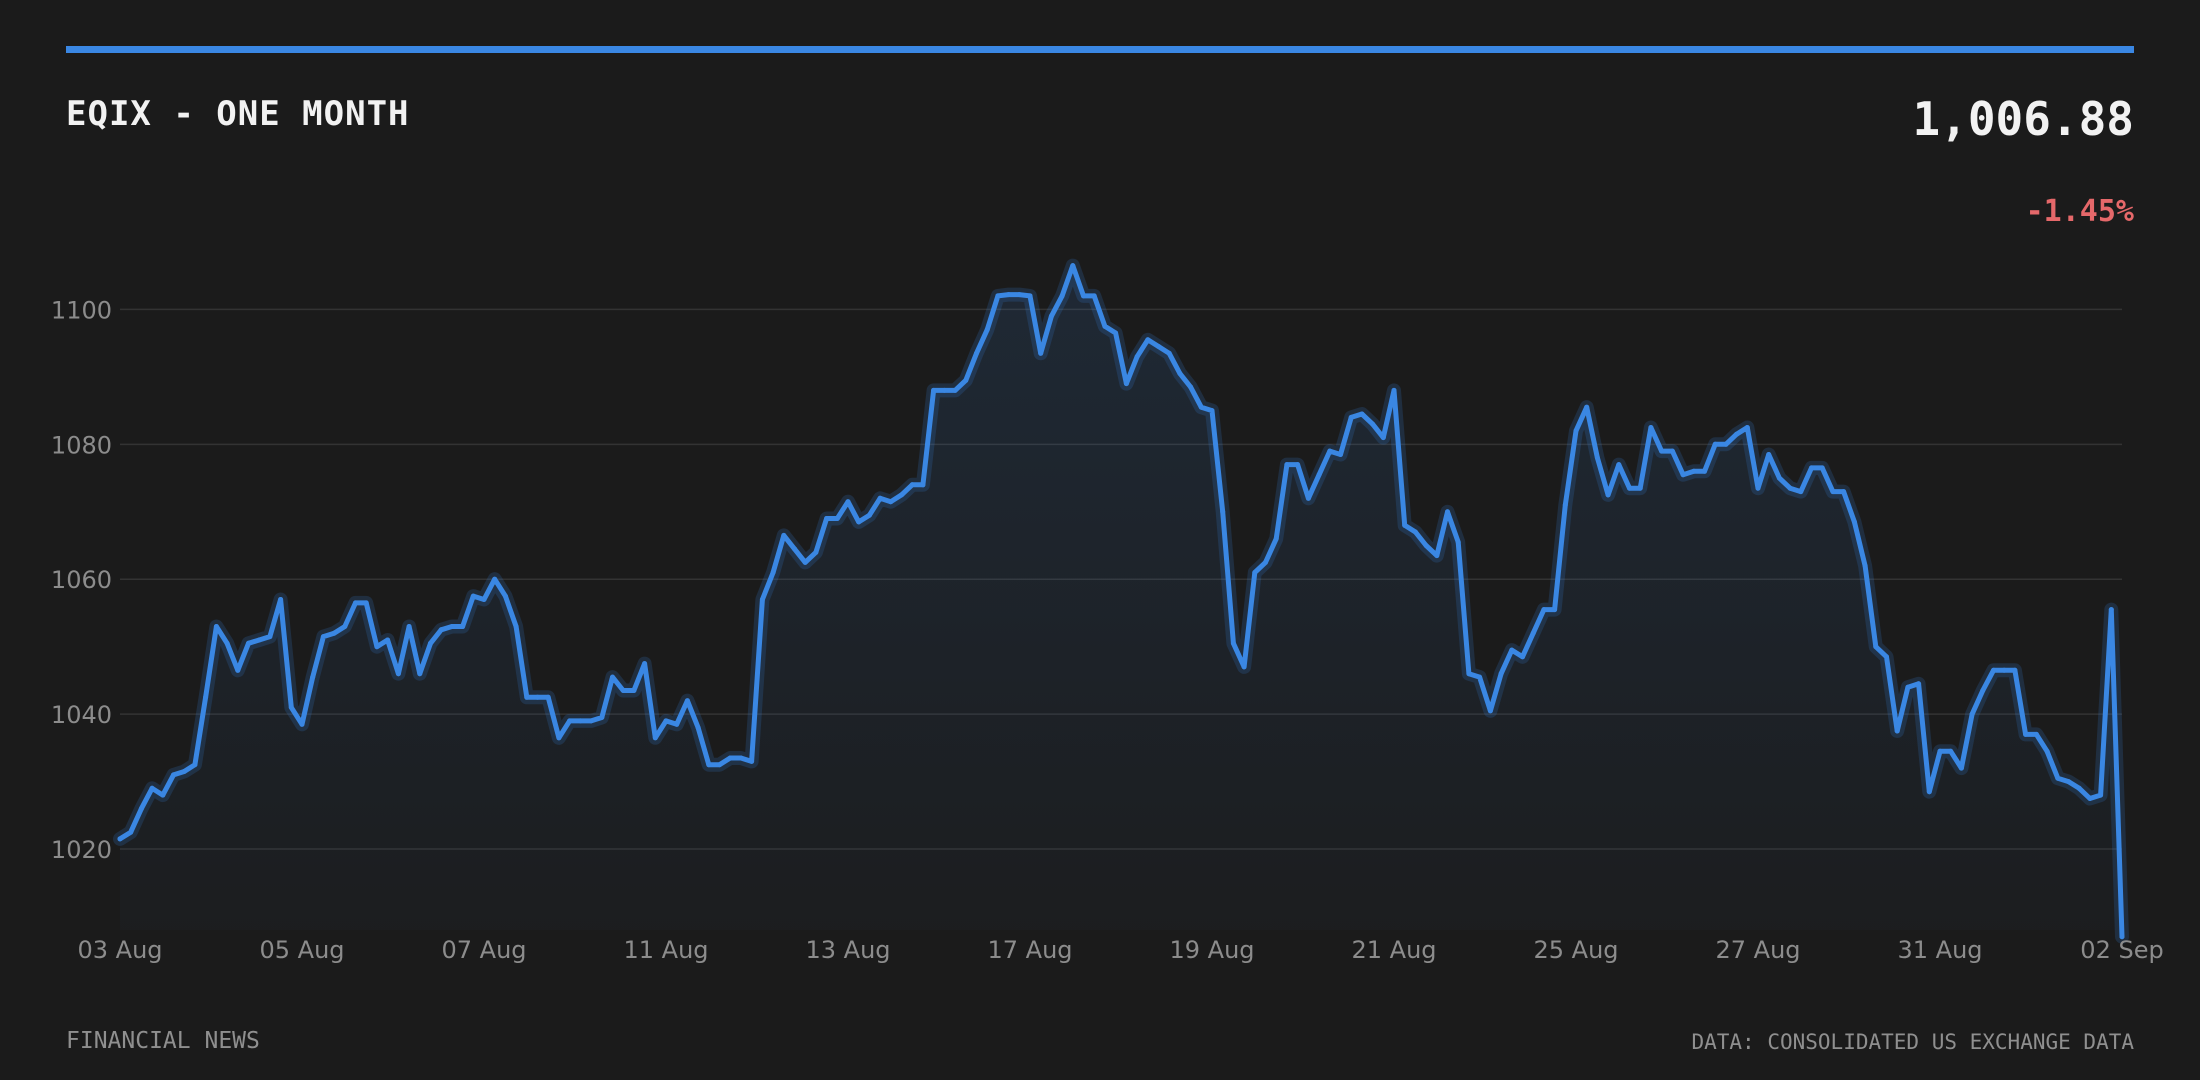 Image resolution: width=2200 pixels, height=1080 pixels. I want to click on x-tick-label: 03 Aug, so click(119, 950).